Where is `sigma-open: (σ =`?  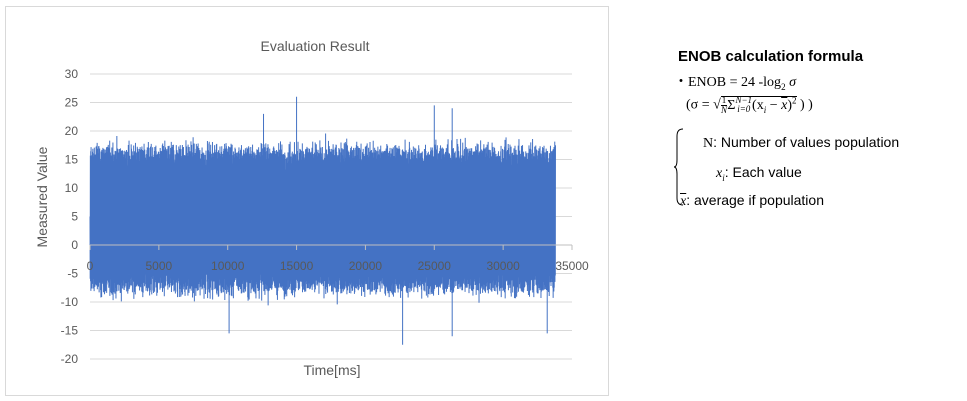 sigma-open: (σ = is located at coordinates (698, 105).